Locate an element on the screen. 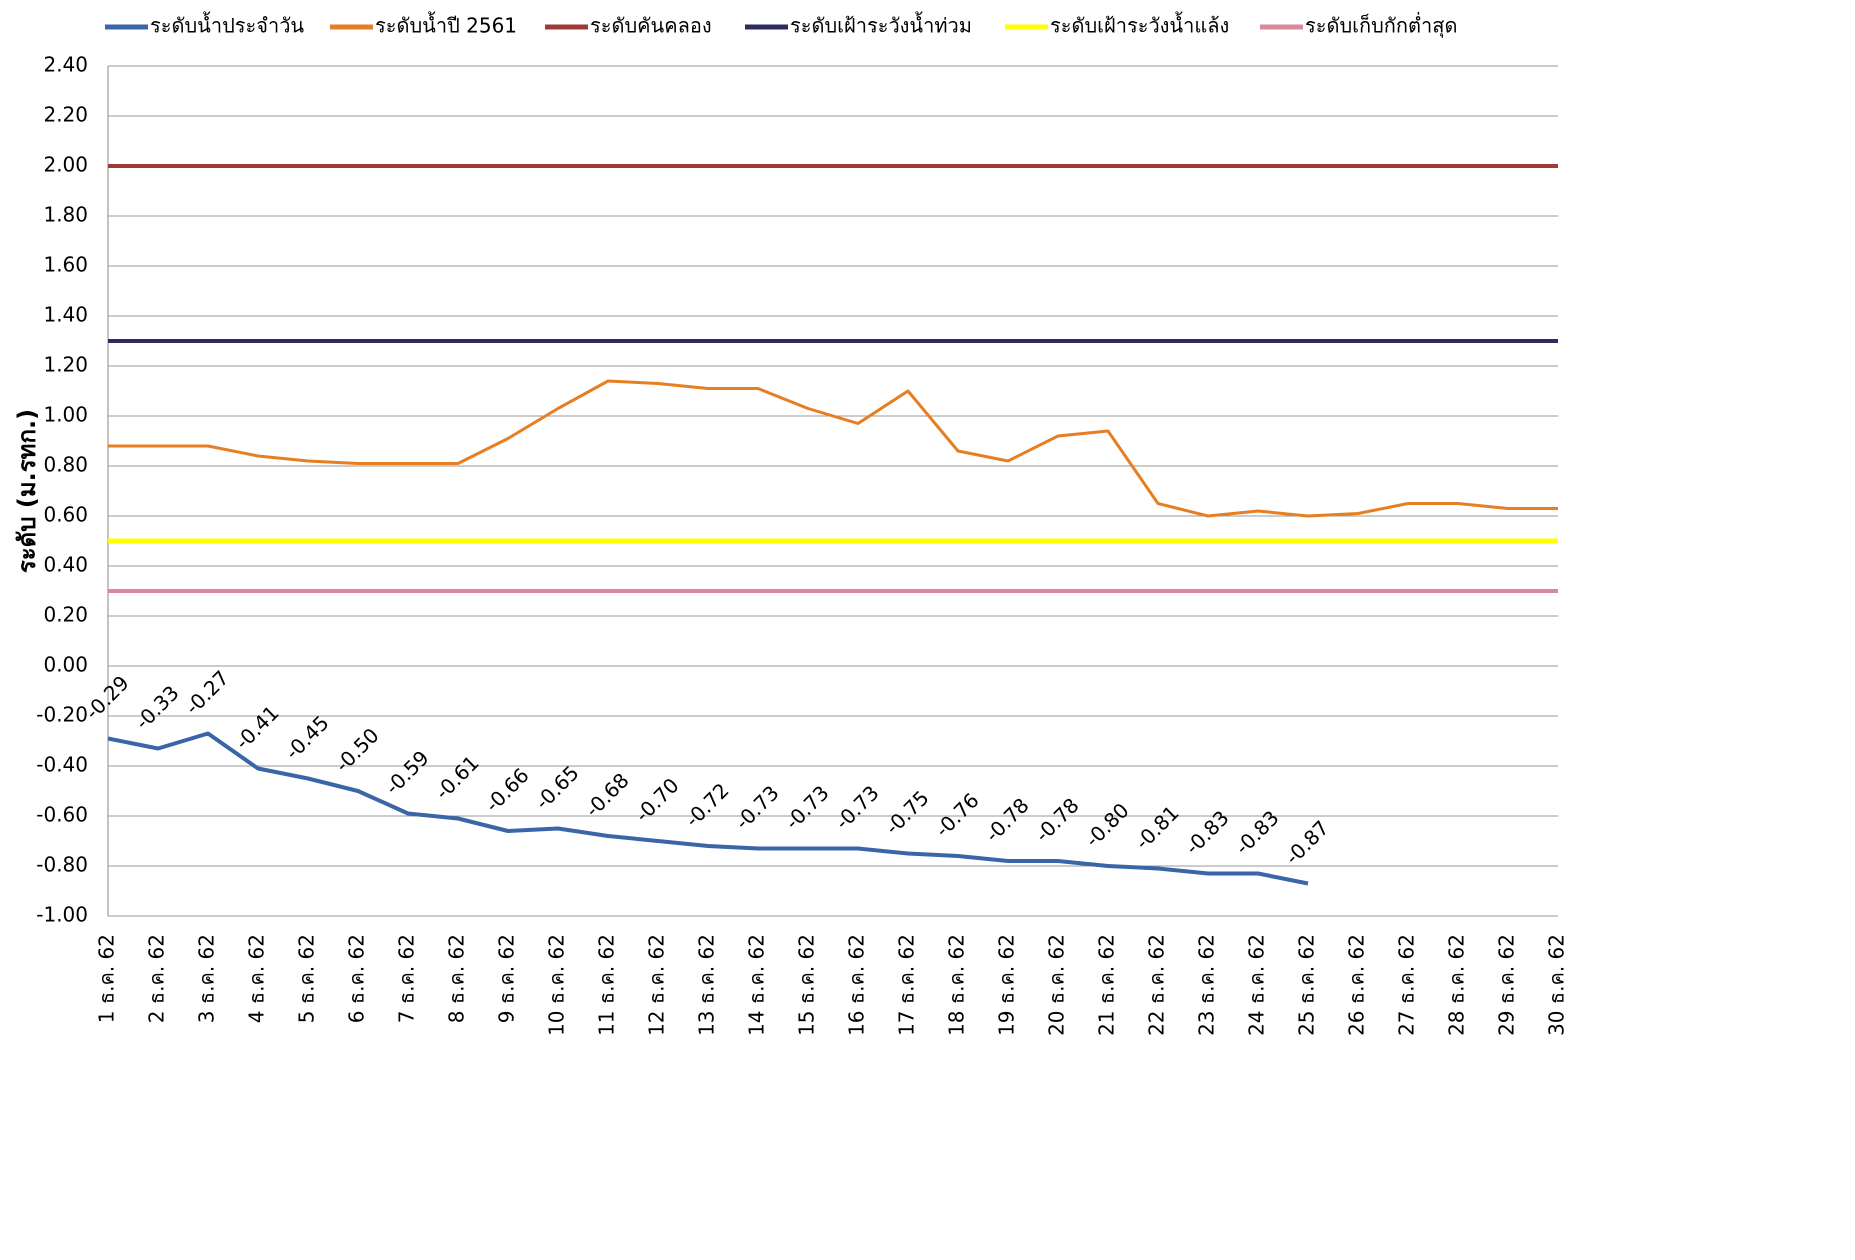 The image size is (1855, 1260). x-tick-label: 4 ธ.ค. 62 is located at coordinates (257, 978).